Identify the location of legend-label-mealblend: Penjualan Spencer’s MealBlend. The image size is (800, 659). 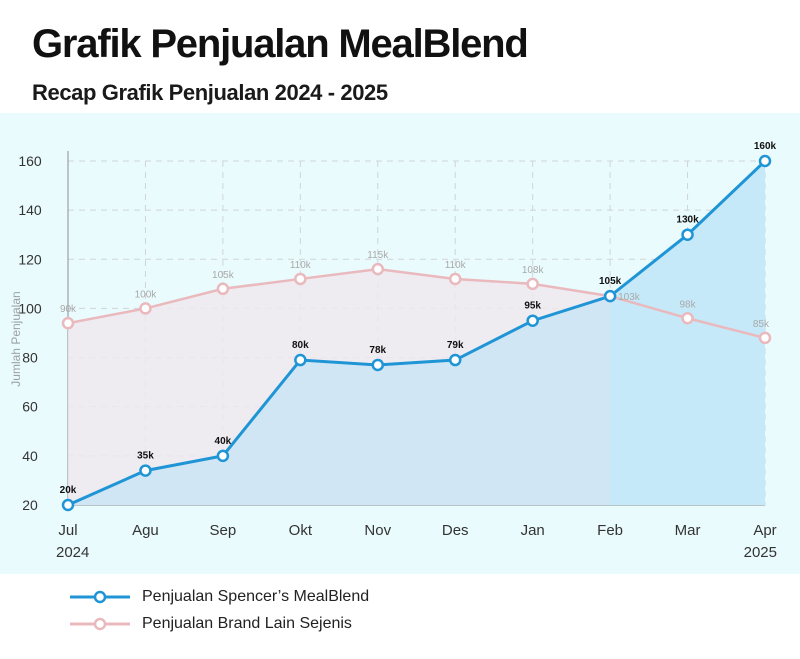
(256, 596).